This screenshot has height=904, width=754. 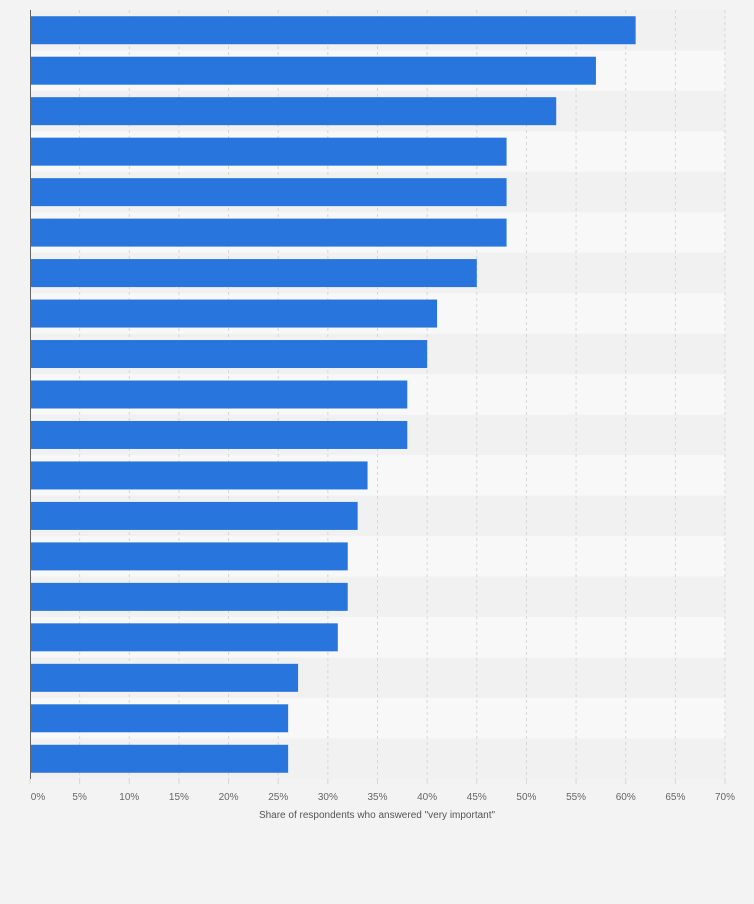 What do you see at coordinates (526, 797) in the screenshot?
I see `x-tick-label: 50%` at bounding box center [526, 797].